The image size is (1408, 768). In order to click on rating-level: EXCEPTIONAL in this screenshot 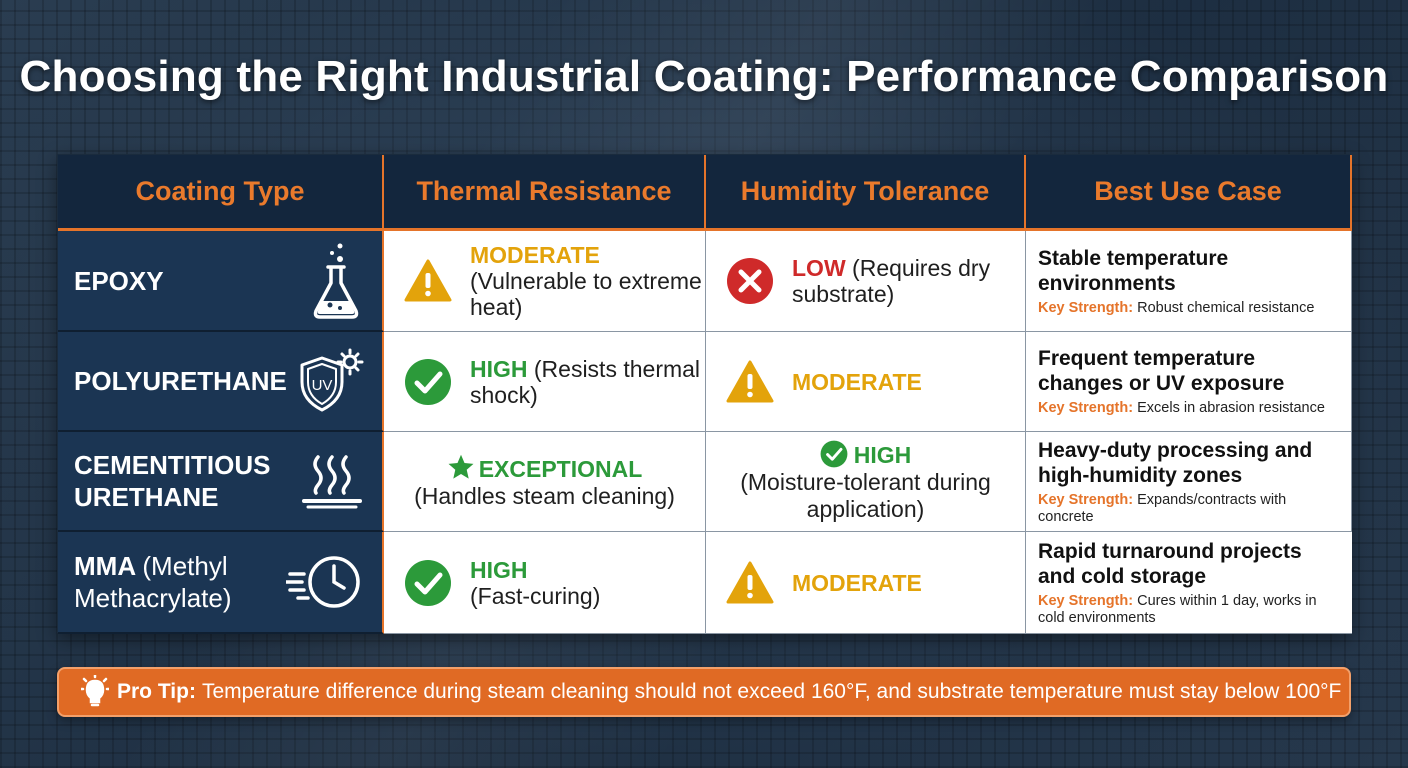, I will do `click(560, 469)`.